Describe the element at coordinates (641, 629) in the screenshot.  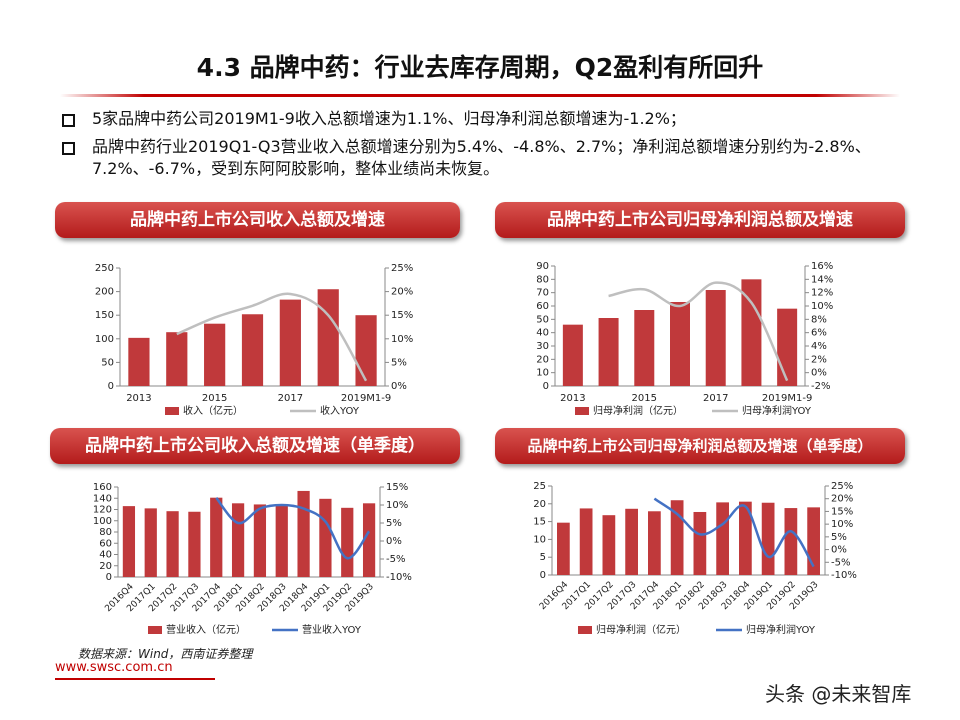
I see `legend-label: 归母净利润（亿元）` at that location.